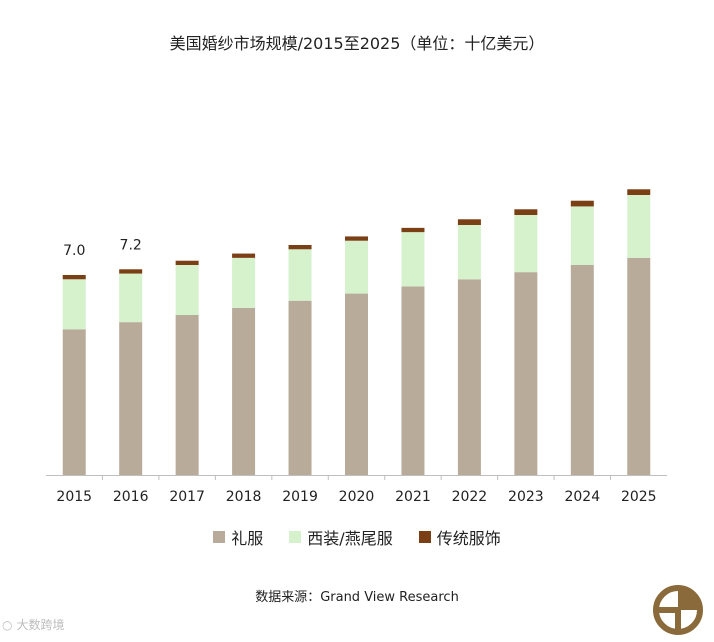 This screenshot has height=642, width=714. What do you see at coordinates (350, 538) in the screenshot?
I see `legend-label-suit: 西装/燕尾服` at bounding box center [350, 538].